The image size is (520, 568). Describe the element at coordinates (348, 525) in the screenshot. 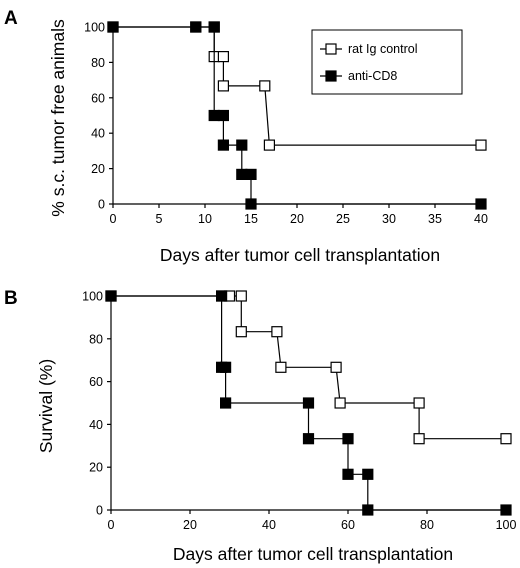

I see `x-tick-label: 60` at that location.